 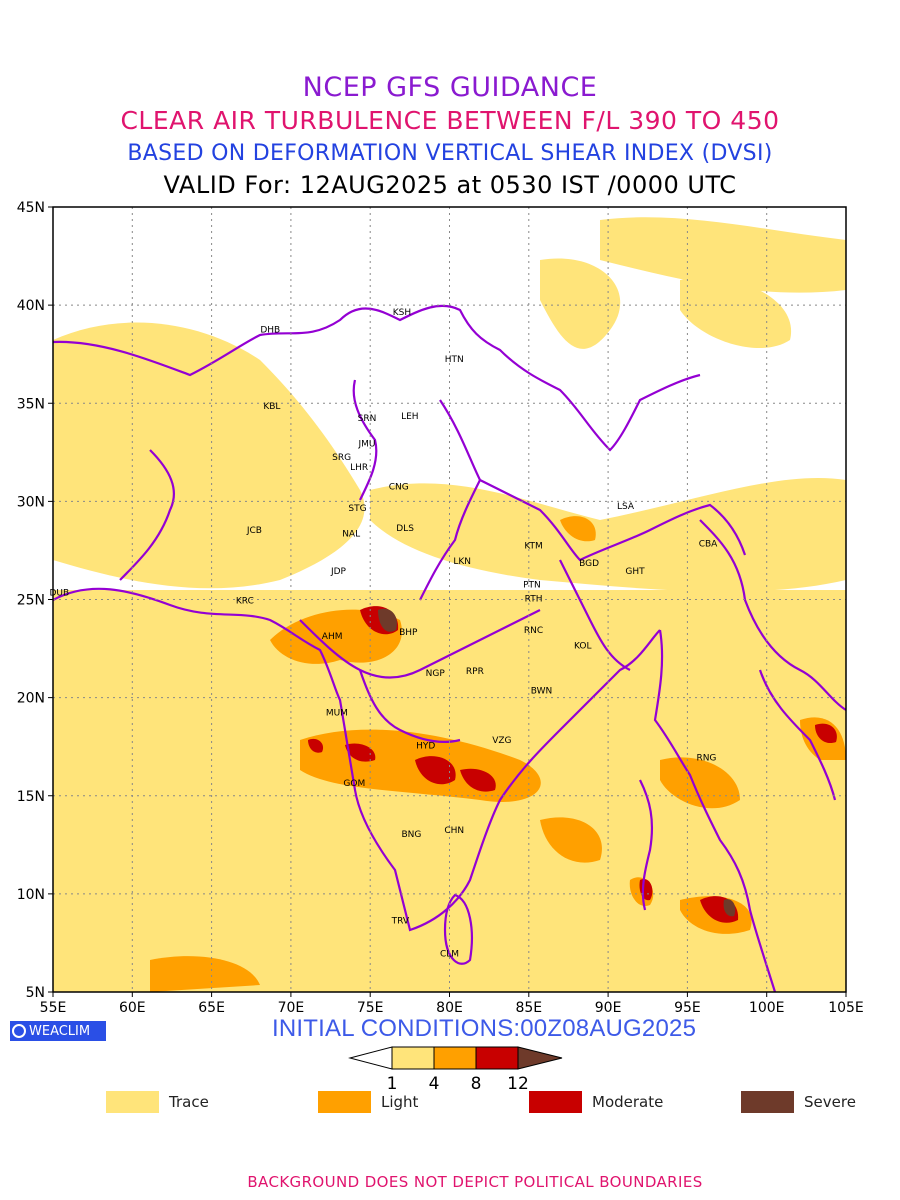 I want to click on lon-tick-label: 100E, so click(x=767, y=1008).